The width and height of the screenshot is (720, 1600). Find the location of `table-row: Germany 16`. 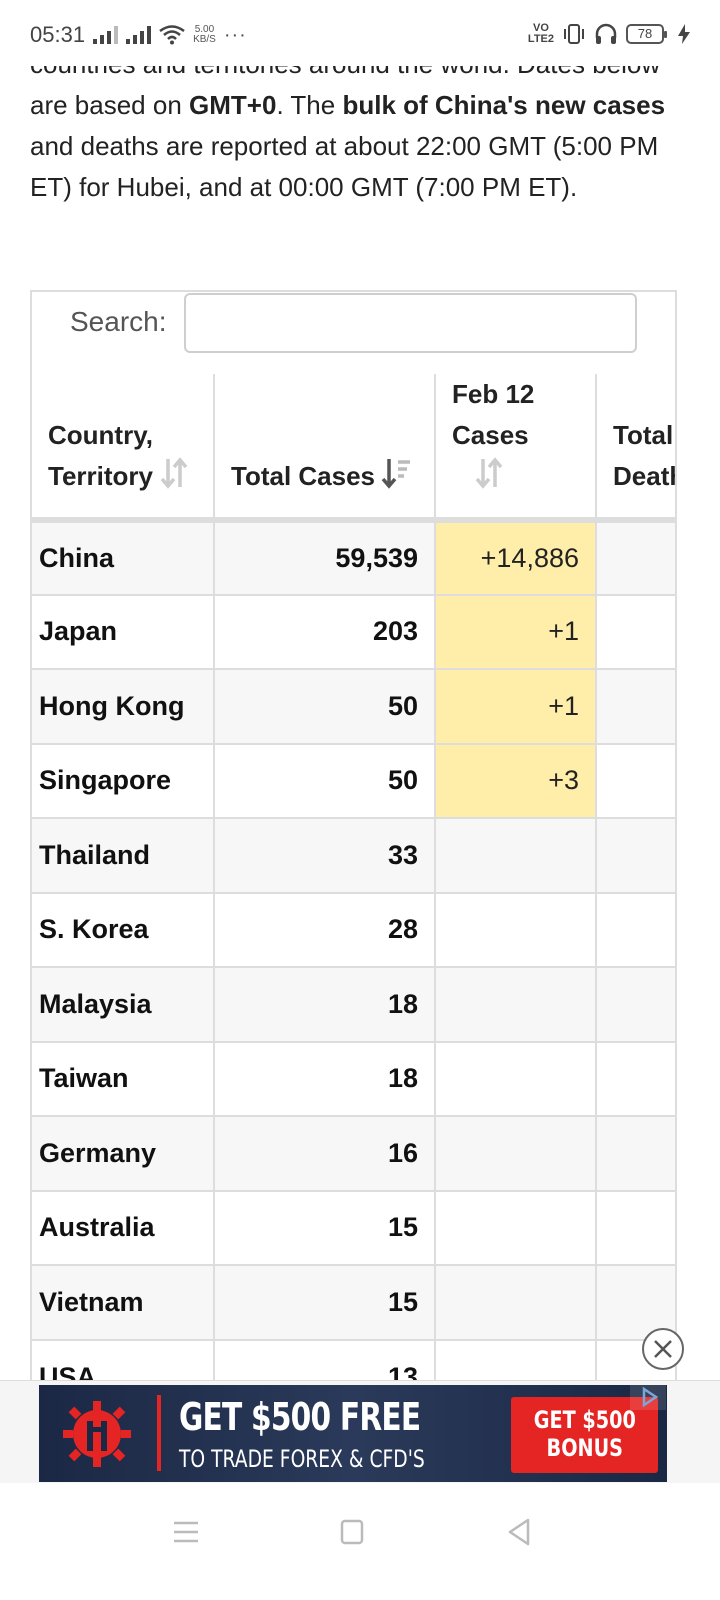

table-row: Germany 16 is located at coordinates (353, 1153).